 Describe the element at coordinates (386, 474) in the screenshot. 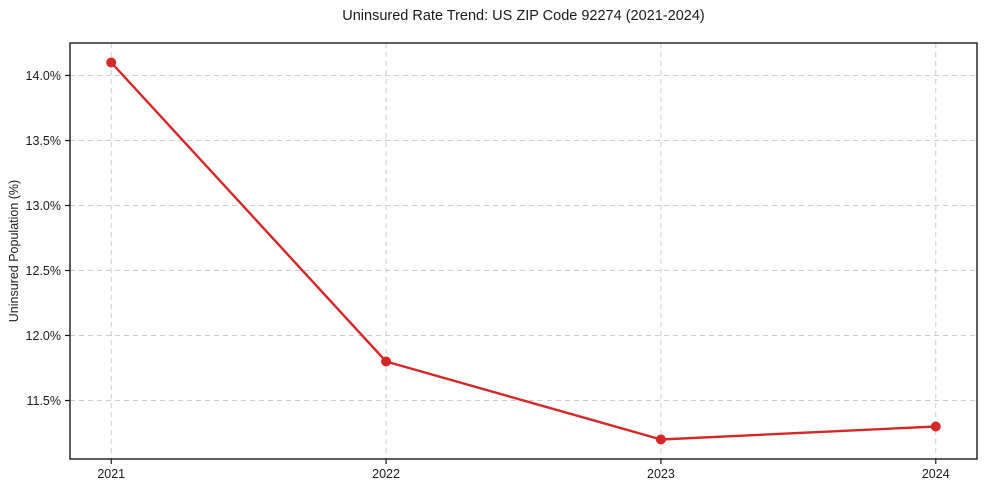

I see `x-tick-label: 2022` at that location.